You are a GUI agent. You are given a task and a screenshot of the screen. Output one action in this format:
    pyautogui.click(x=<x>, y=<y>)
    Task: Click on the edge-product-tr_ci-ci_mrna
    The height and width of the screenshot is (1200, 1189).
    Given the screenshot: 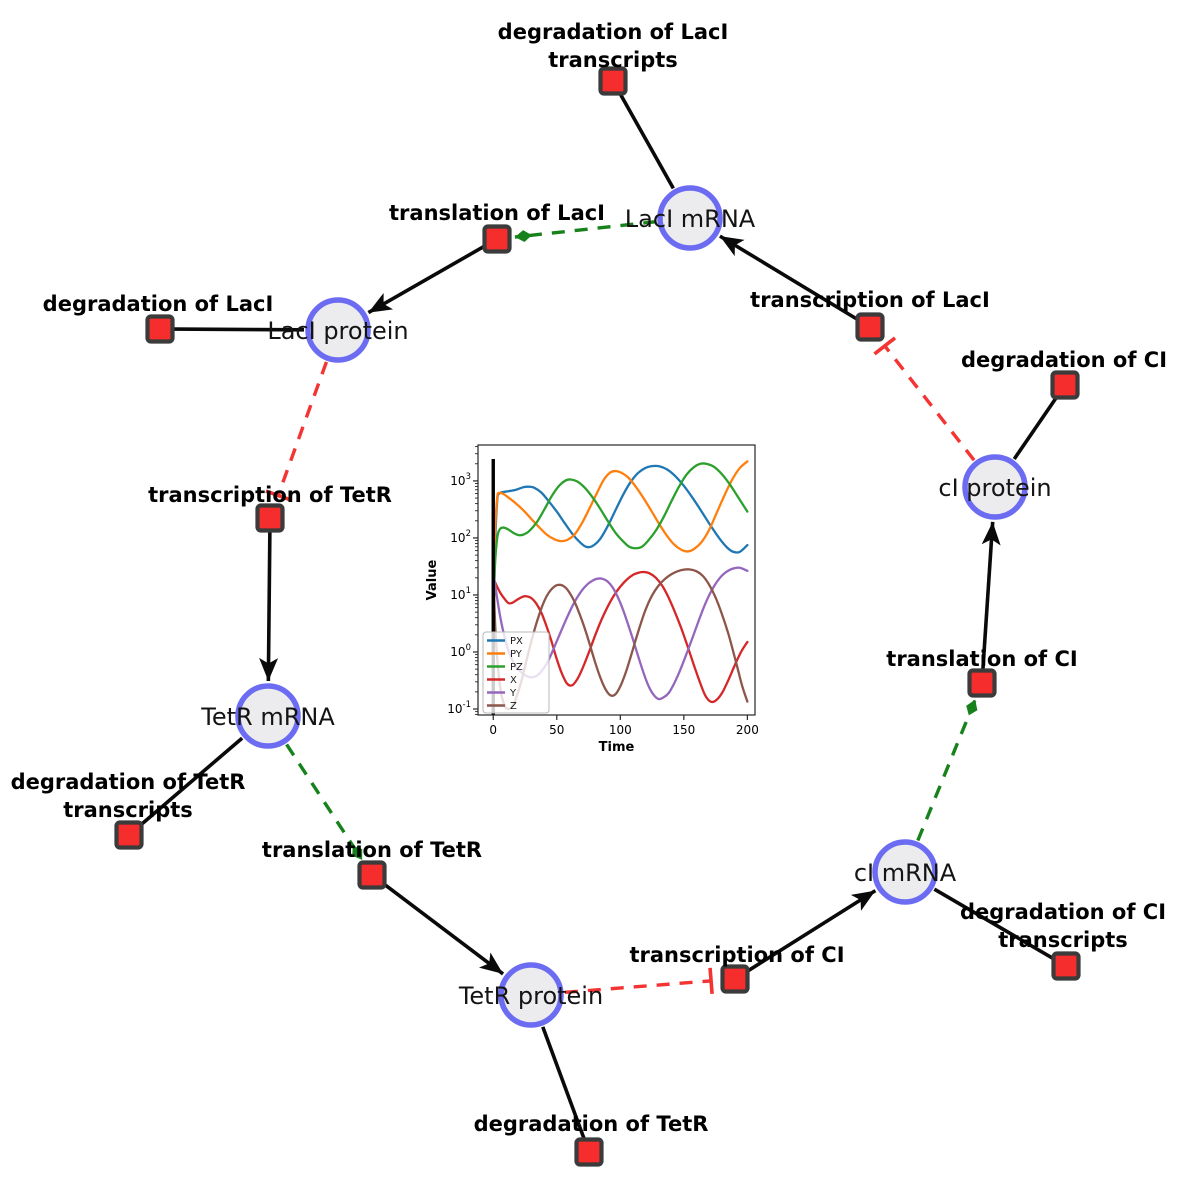 What is the action you would take?
    pyautogui.click(x=811, y=931)
    